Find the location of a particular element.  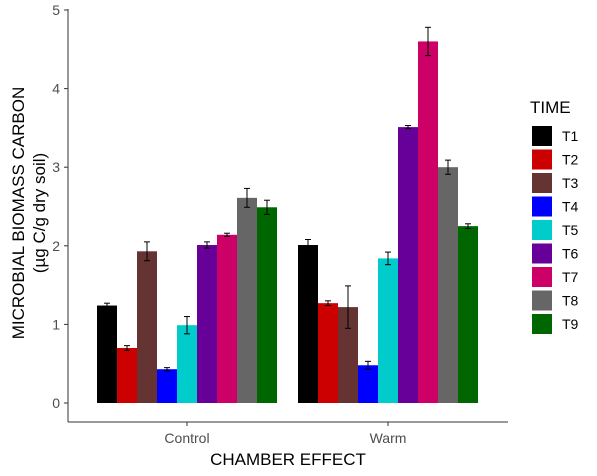

error-bar-t3-control is located at coordinates (147, 251).